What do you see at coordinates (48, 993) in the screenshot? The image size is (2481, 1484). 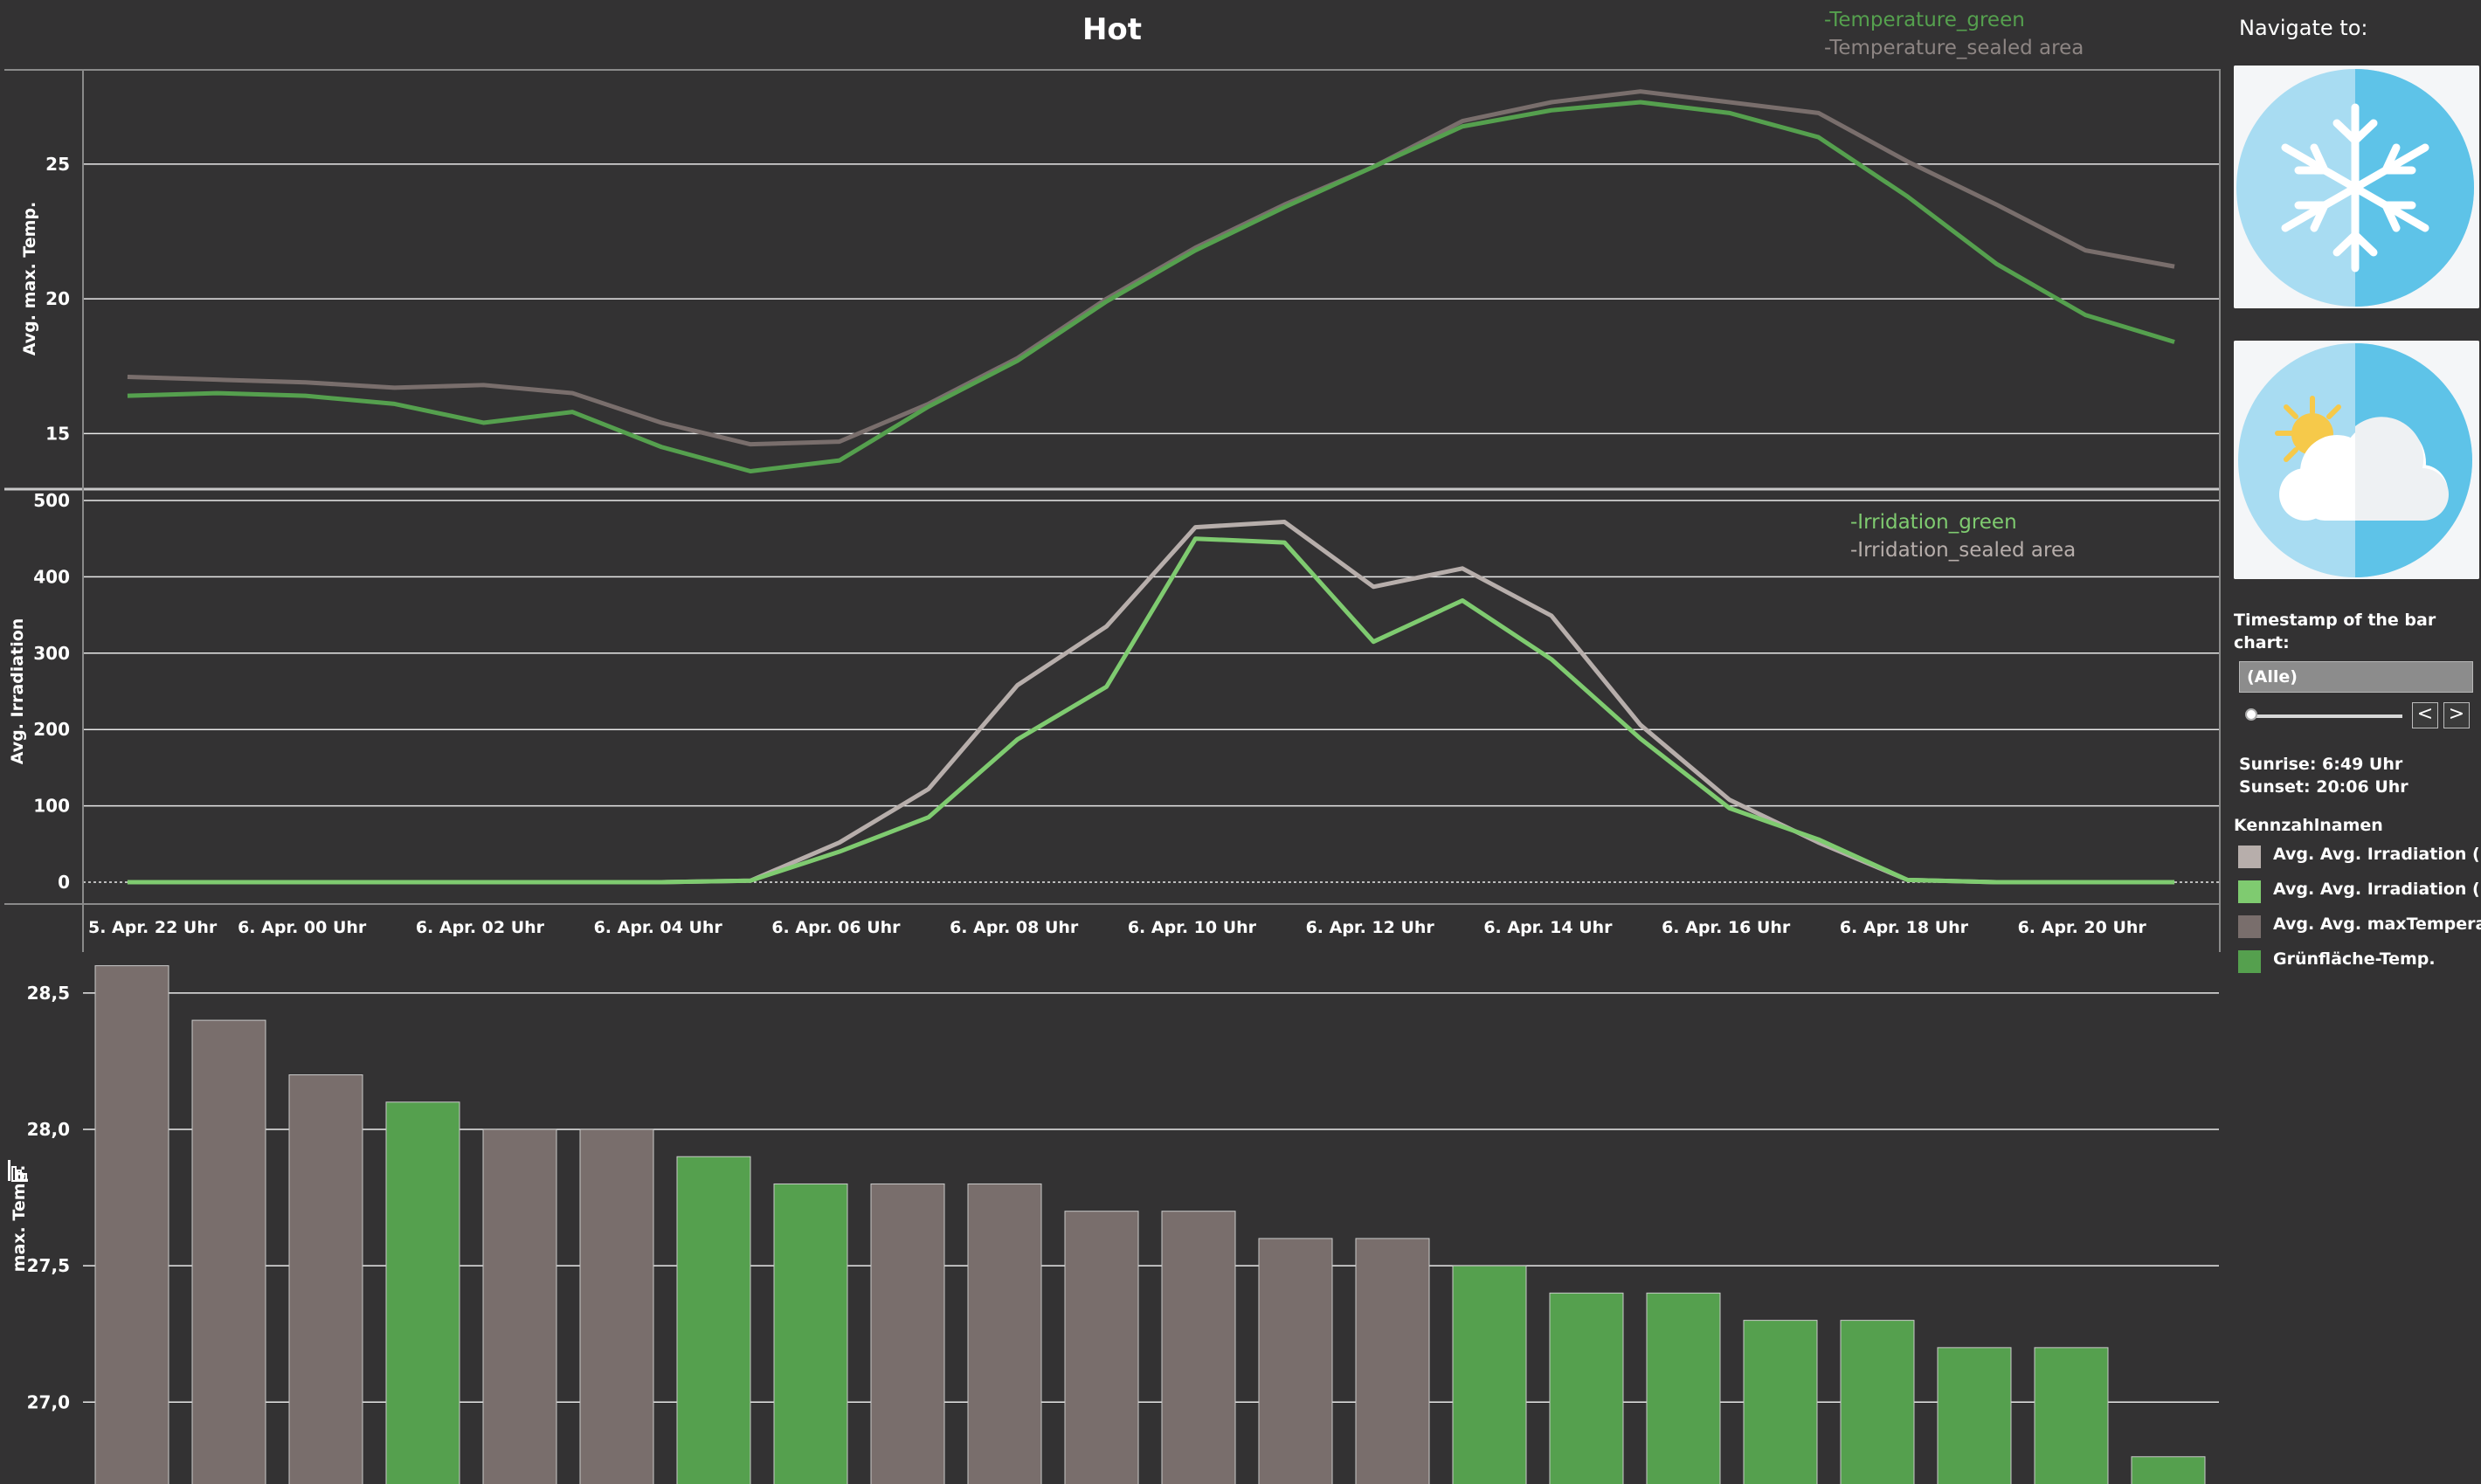 I see `y-tick-label: 28,5` at bounding box center [48, 993].